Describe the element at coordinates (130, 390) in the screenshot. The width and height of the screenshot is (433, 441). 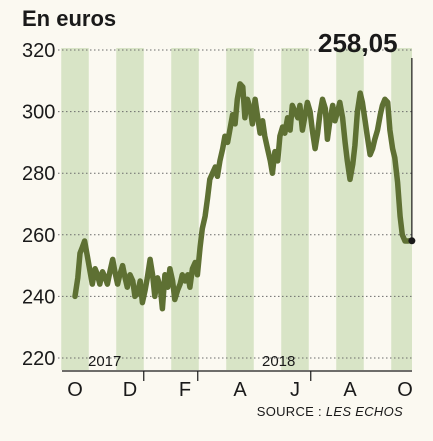
I see `x-tick-label: D` at that location.